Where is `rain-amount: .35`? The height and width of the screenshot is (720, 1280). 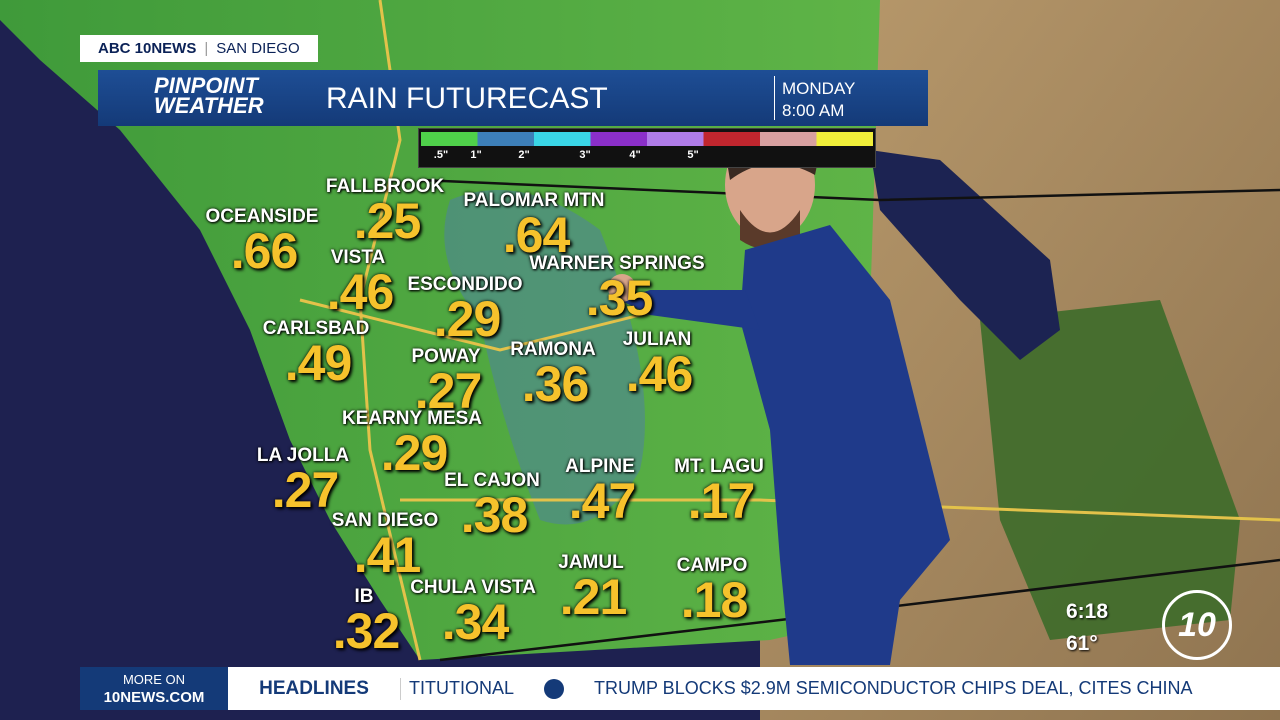
rain-amount: .35 is located at coordinates (619, 298).